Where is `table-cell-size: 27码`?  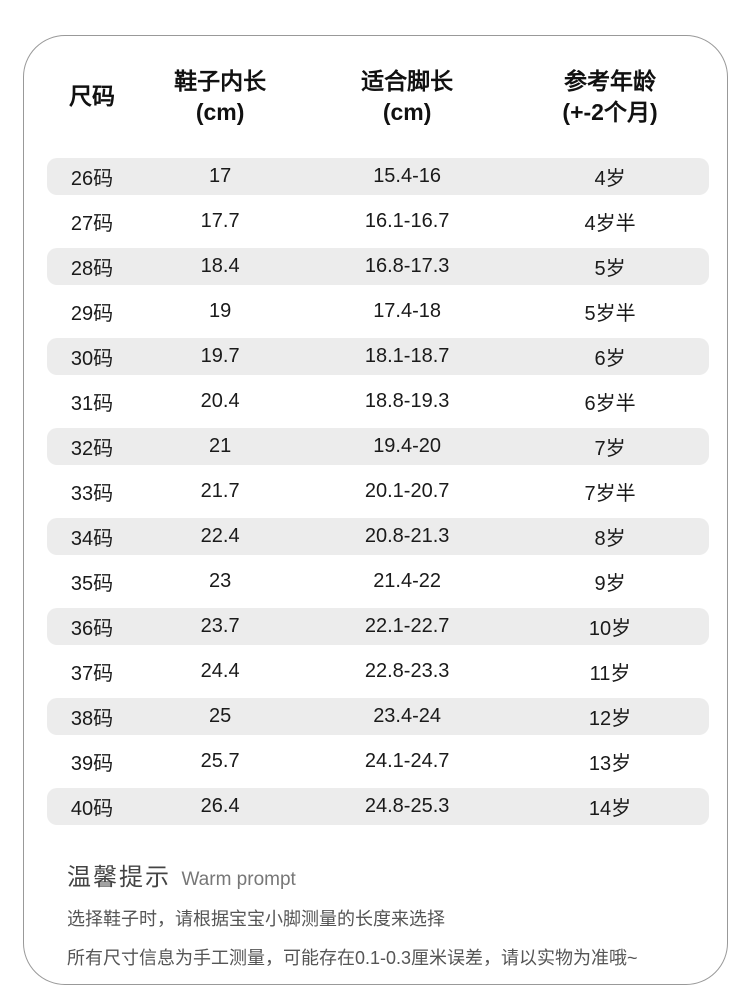 table-cell-size: 27码 is located at coordinates (92, 224).